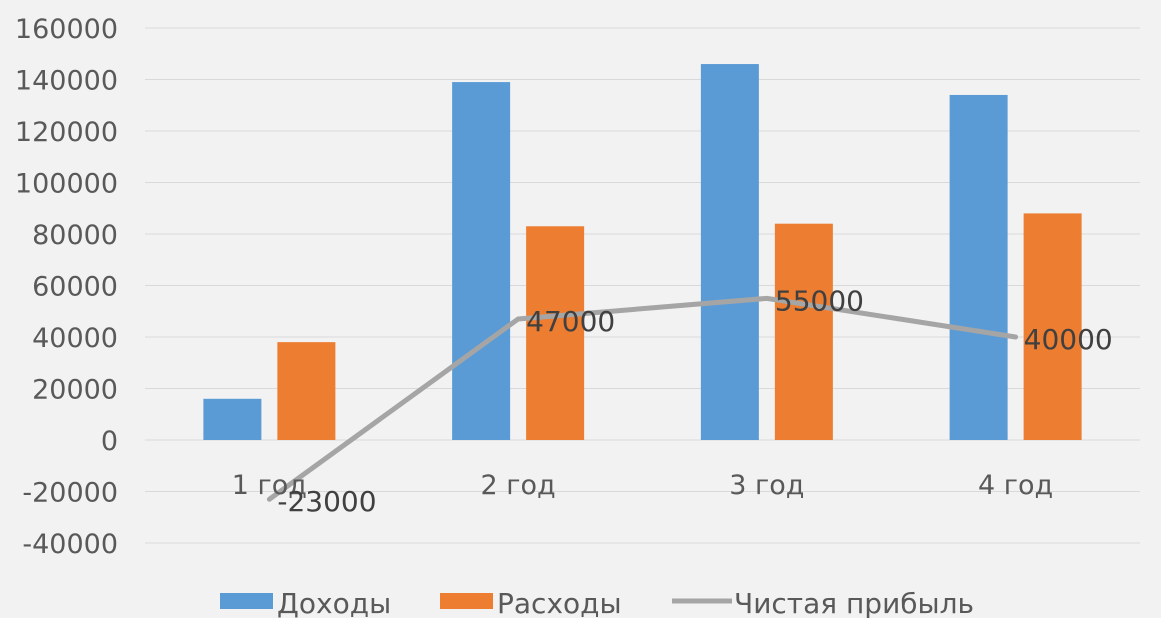 The height and width of the screenshot is (618, 1161). What do you see at coordinates (642, 485) in the screenshot?
I see `category-labels: 1 год 2 год 3 год 4 год` at bounding box center [642, 485].